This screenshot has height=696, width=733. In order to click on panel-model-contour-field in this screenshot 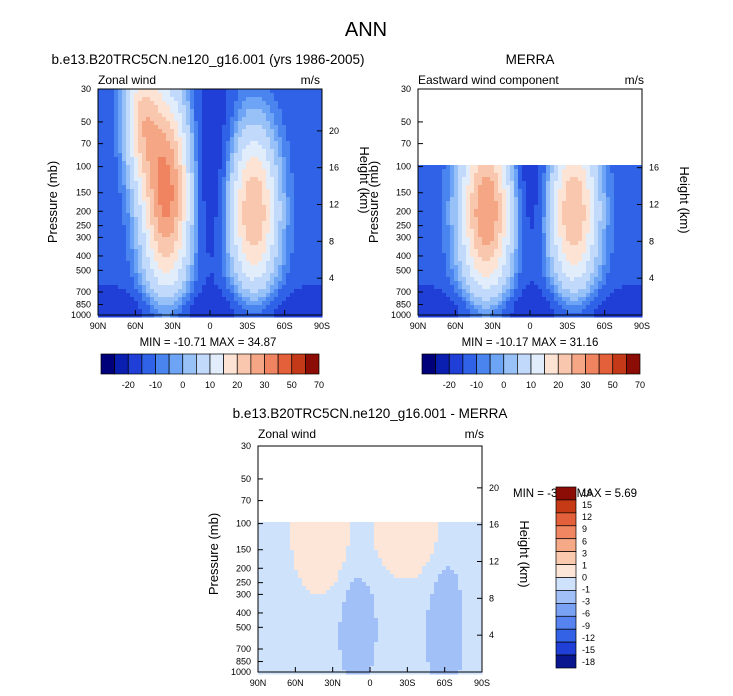, I will do `click(210, 203)`.